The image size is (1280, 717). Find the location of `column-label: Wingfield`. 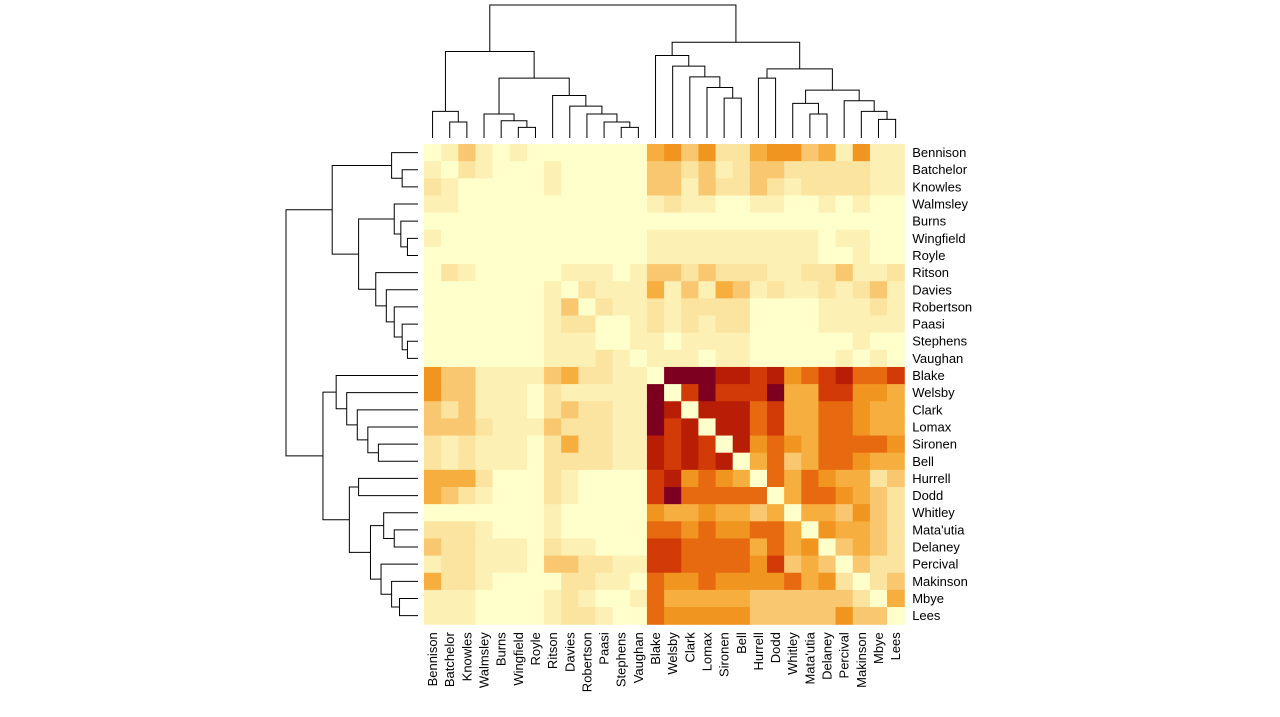

column-label: Wingfield is located at coordinates (518, 658).